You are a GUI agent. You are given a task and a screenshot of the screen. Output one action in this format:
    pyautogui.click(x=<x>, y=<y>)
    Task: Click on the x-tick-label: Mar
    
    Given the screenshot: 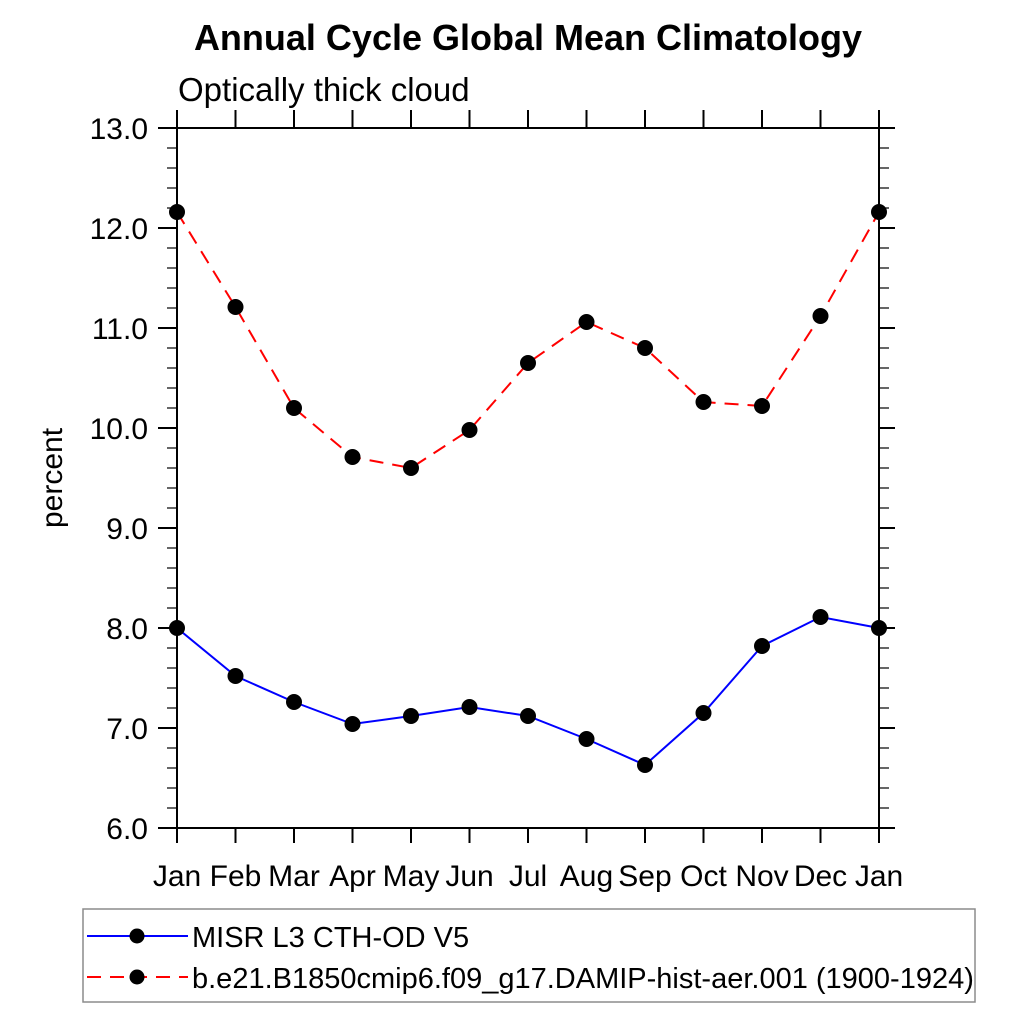 What is the action you would take?
    pyautogui.click(x=294, y=876)
    